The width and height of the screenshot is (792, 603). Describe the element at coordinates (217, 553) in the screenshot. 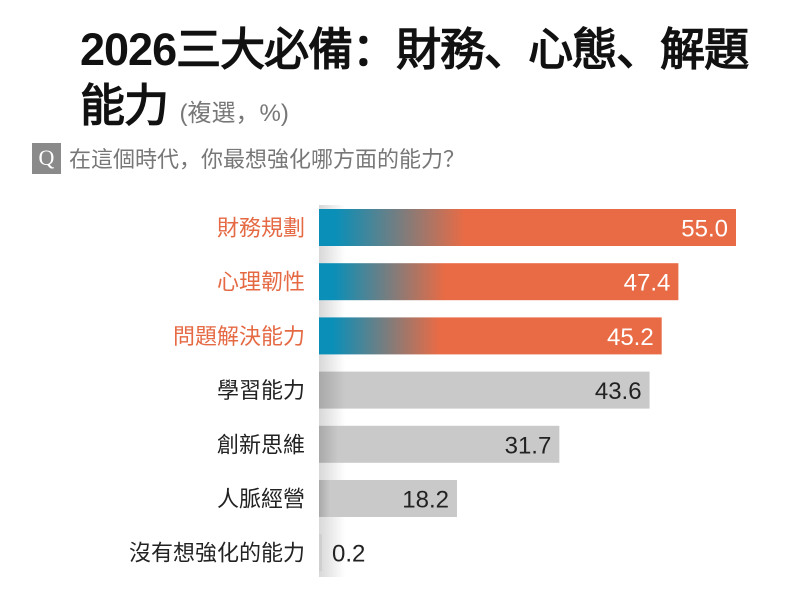

I see `category-label: 沒有想強化的能力` at that location.